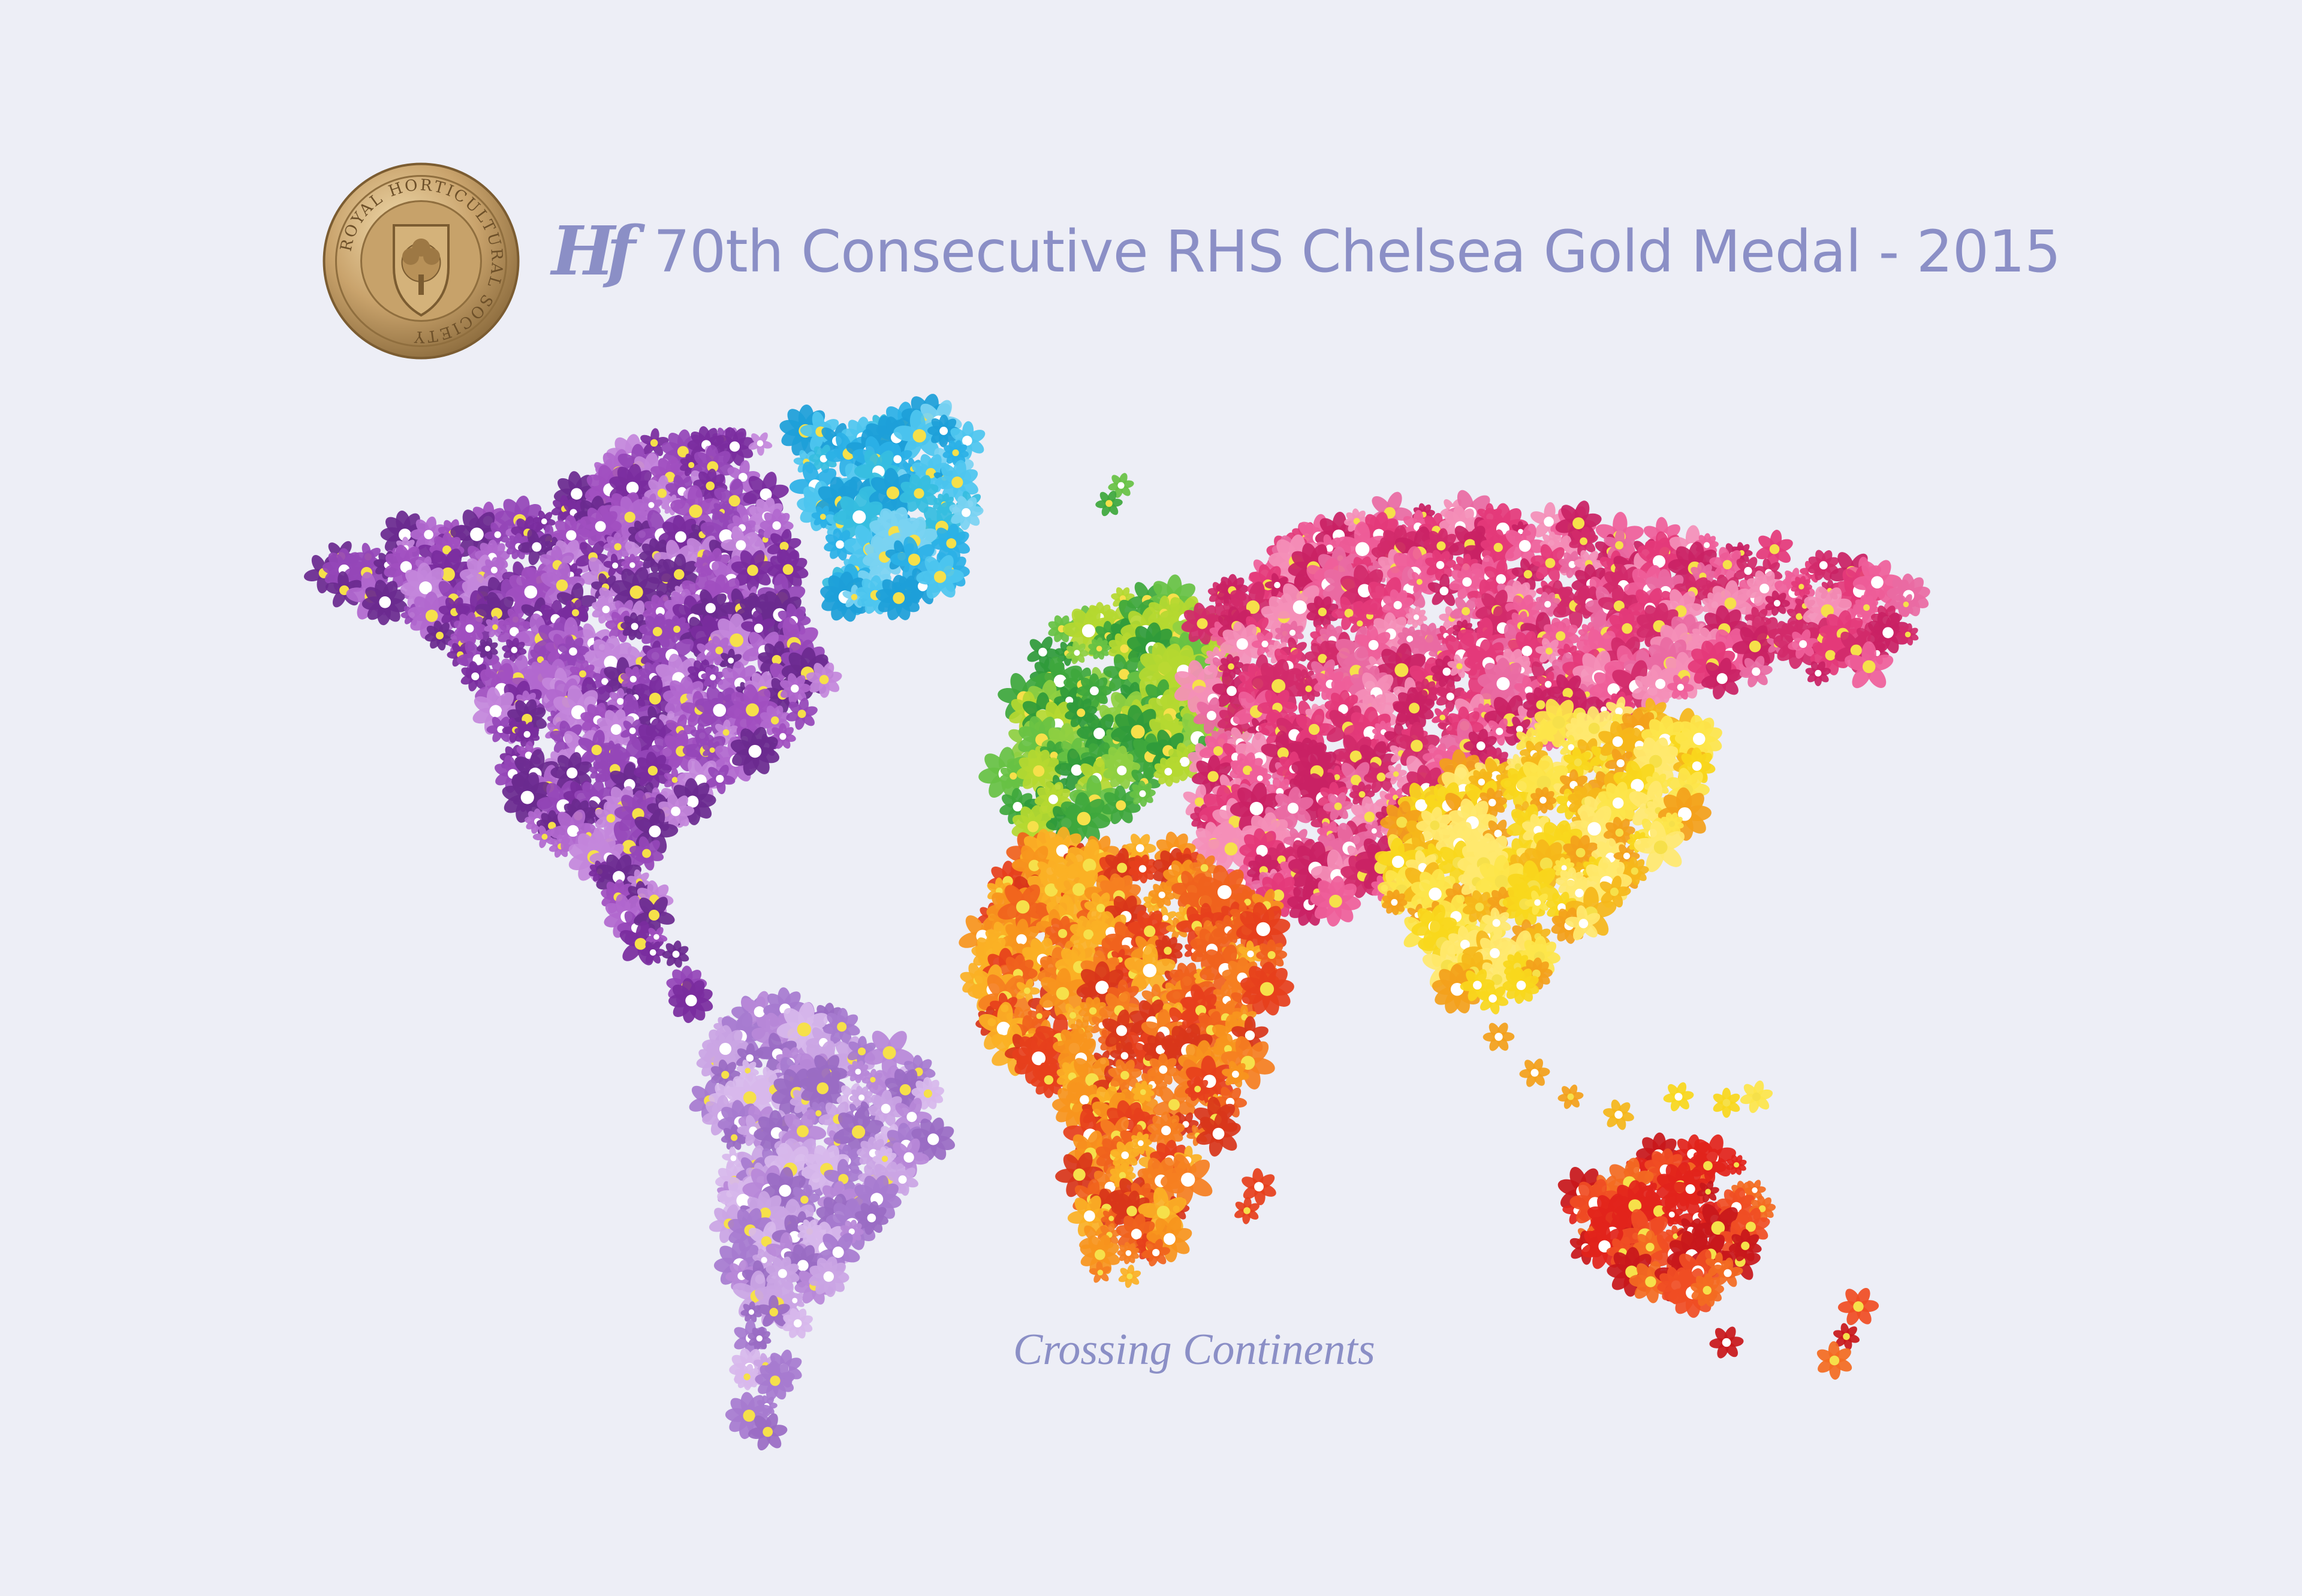 The height and width of the screenshot is (1596, 2302). I want to click on africa-flower, so click(1129, 1276).